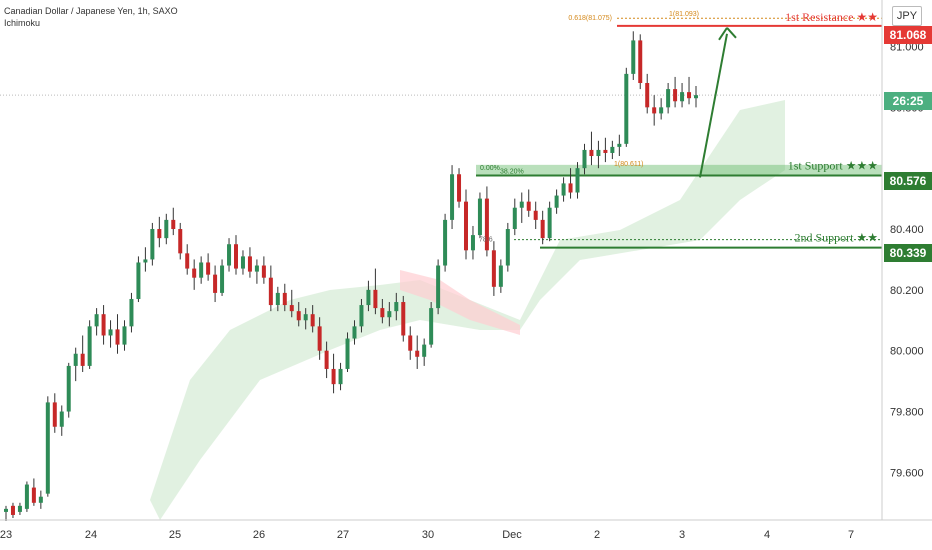 This screenshot has height=550, width=932. What do you see at coordinates (490, 168) in the screenshot?
I see `fib-label-0: 0.00%` at bounding box center [490, 168].